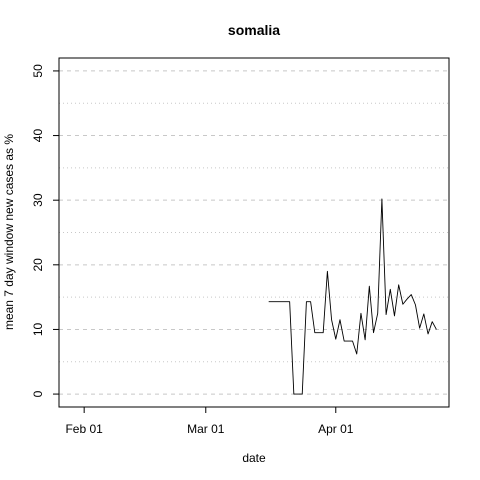  What do you see at coordinates (254, 458) in the screenshot?
I see `x-axis-label: date` at bounding box center [254, 458].